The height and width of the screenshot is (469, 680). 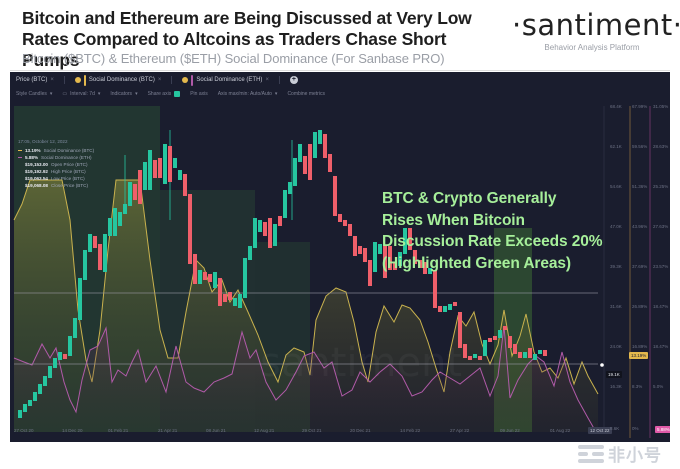 I want to click on btc-dom-tick: 16.89%, so click(x=640, y=346).